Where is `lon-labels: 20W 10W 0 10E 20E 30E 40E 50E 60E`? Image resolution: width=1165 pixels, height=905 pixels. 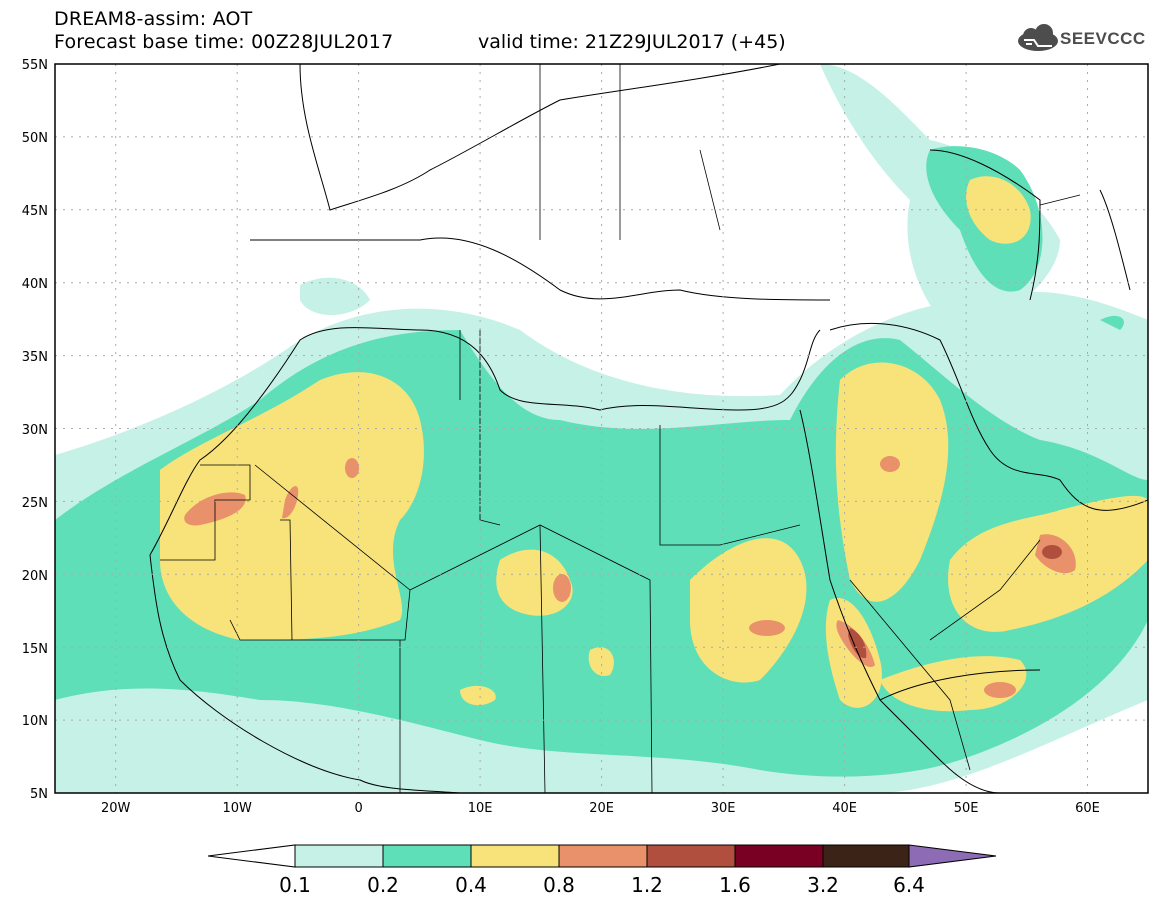 lon-labels: 20W 10W 0 10E 20E 30E 40E 50E 60E is located at coordinates (600, 808).